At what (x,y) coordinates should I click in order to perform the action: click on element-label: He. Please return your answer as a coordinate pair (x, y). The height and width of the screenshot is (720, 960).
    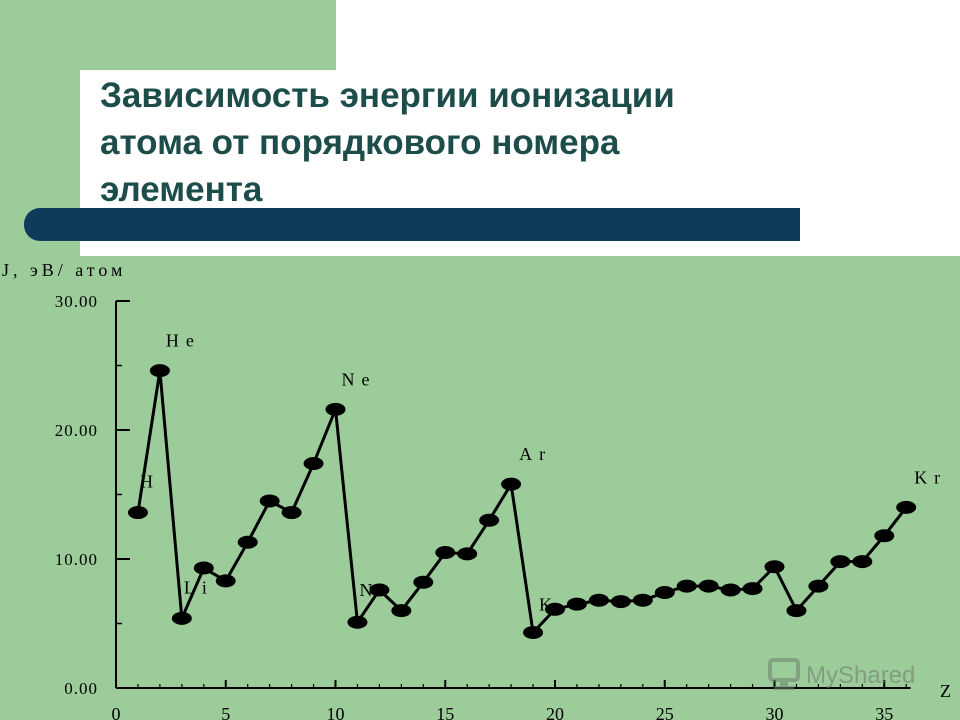
    Looking at the image, I should click on (183, 341).